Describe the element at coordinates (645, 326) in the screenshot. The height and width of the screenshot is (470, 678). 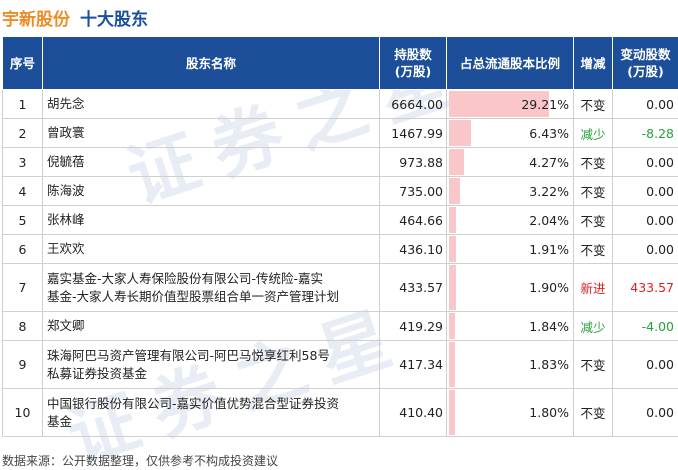
I see `change-shares: -4.00` at that location.